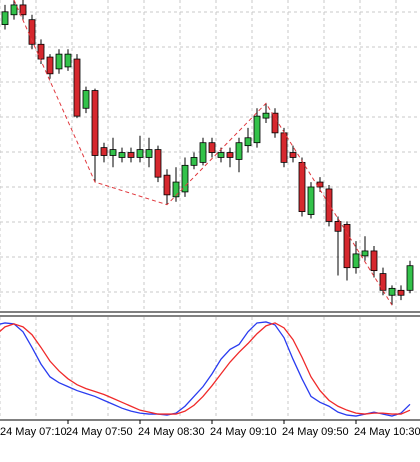  What do you see at coordinates (387, 432) in the screenshot?
I see `x-tick-label: 24 May 10:30` at bounding box center [387, 432].